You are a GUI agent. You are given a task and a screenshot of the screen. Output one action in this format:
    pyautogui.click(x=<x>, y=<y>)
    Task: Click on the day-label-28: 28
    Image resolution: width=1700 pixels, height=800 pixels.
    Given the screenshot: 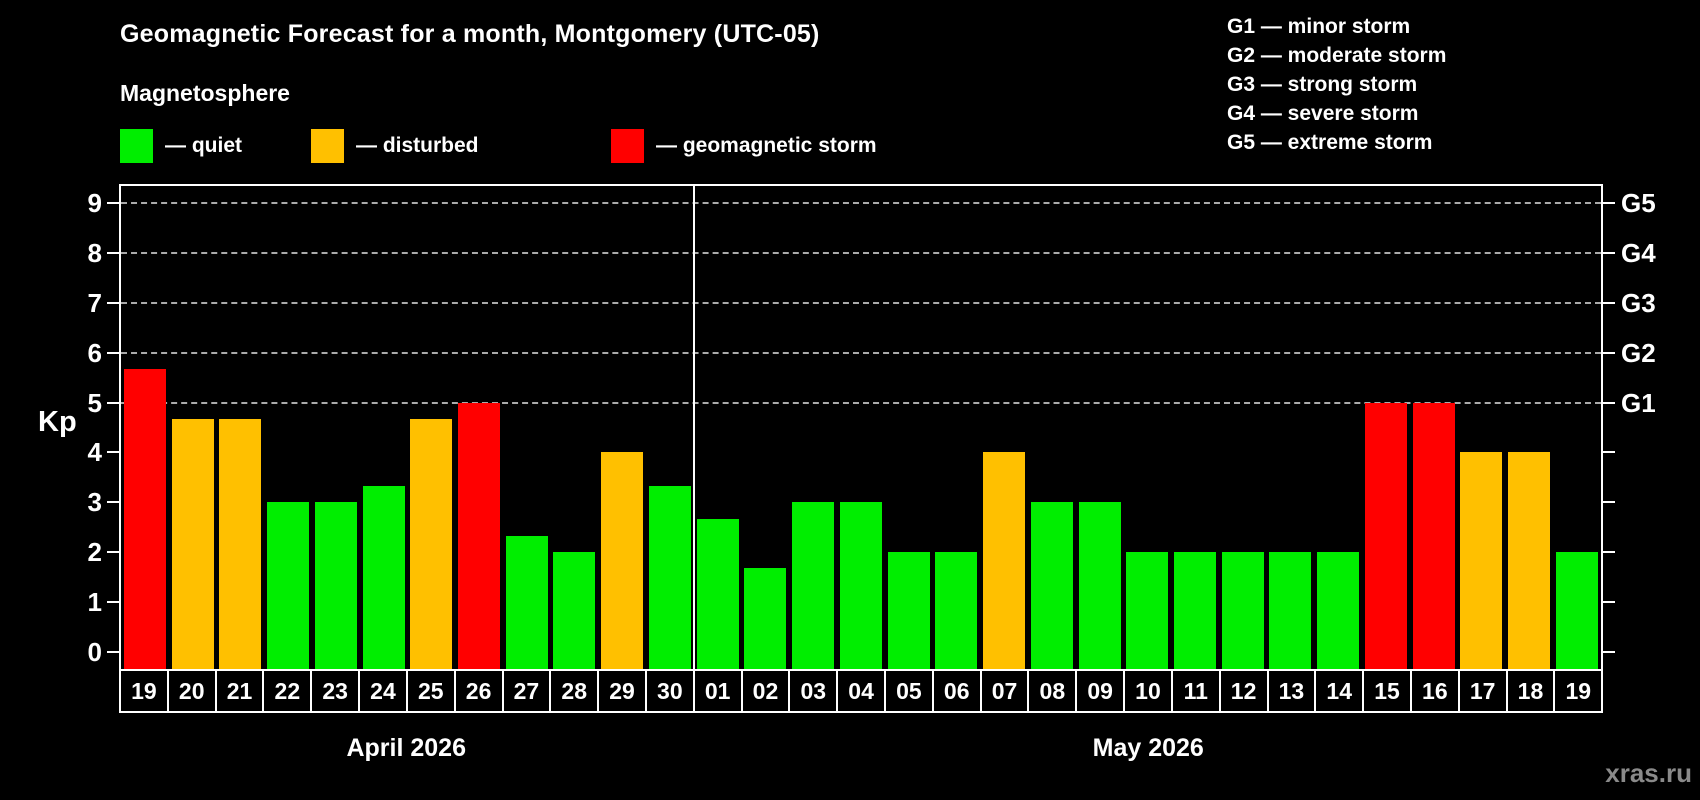 What is the action you would take?
    pyautogui.click(x=574, y=691)
    